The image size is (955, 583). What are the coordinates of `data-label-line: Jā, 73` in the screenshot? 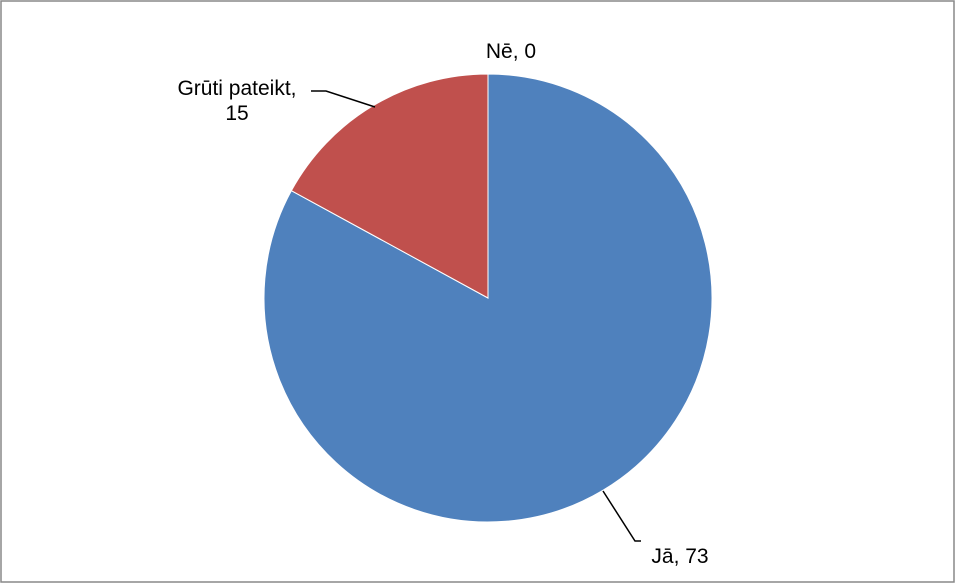 It's located at (679, 556).